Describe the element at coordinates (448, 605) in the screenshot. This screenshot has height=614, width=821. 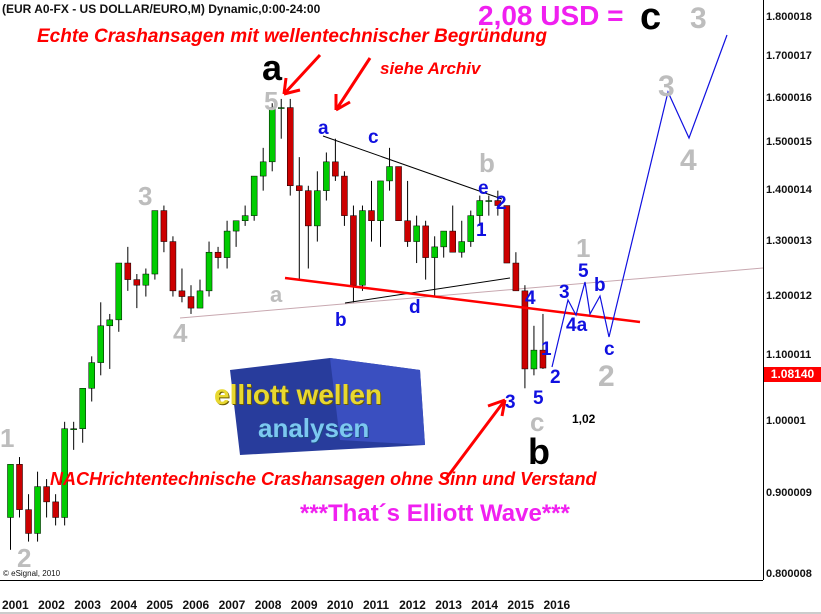
I see `x-tick-label: 2013` at that location.